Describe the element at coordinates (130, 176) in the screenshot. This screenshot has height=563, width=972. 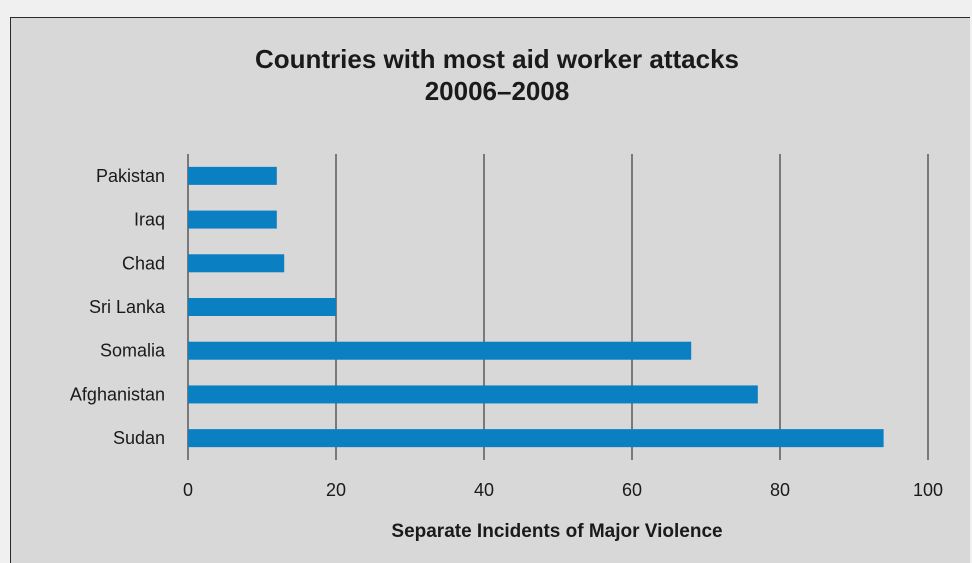
I see `category-label: Pakistan` at that location.